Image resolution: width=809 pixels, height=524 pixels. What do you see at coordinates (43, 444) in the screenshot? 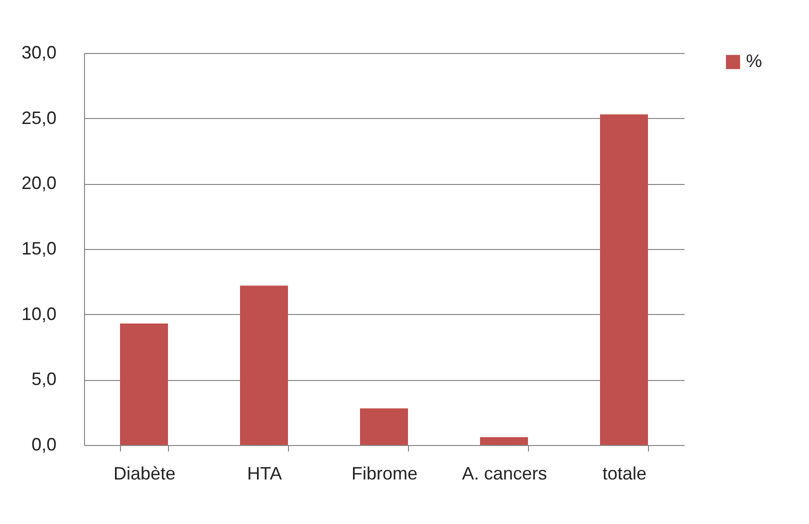
I see `y-tick-label: 0,0` at bounding box center [43, 444].